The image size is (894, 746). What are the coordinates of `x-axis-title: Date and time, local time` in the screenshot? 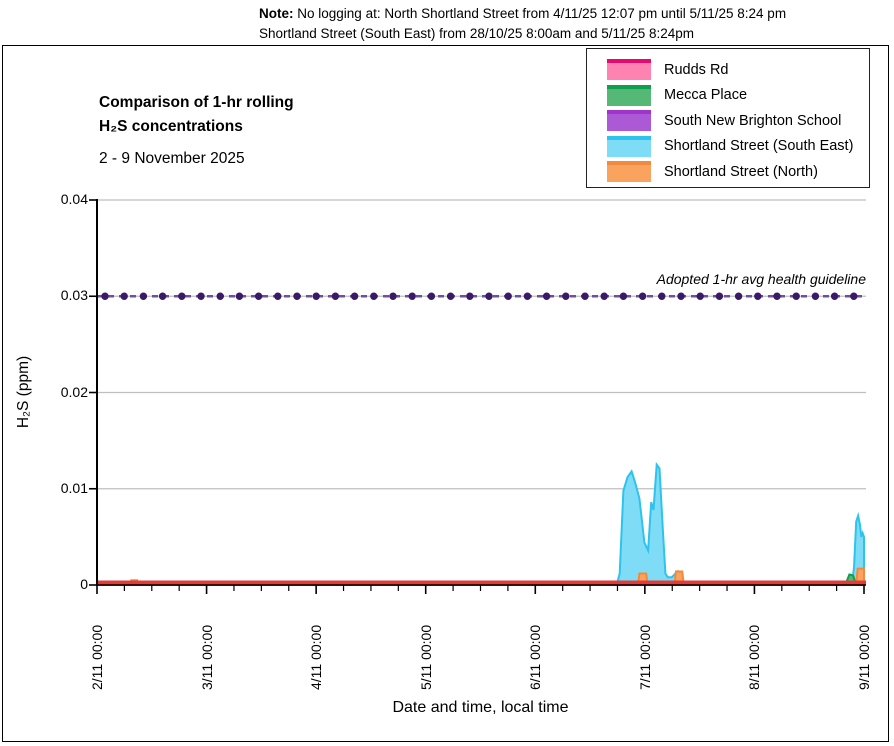 It's located at (480, 707).